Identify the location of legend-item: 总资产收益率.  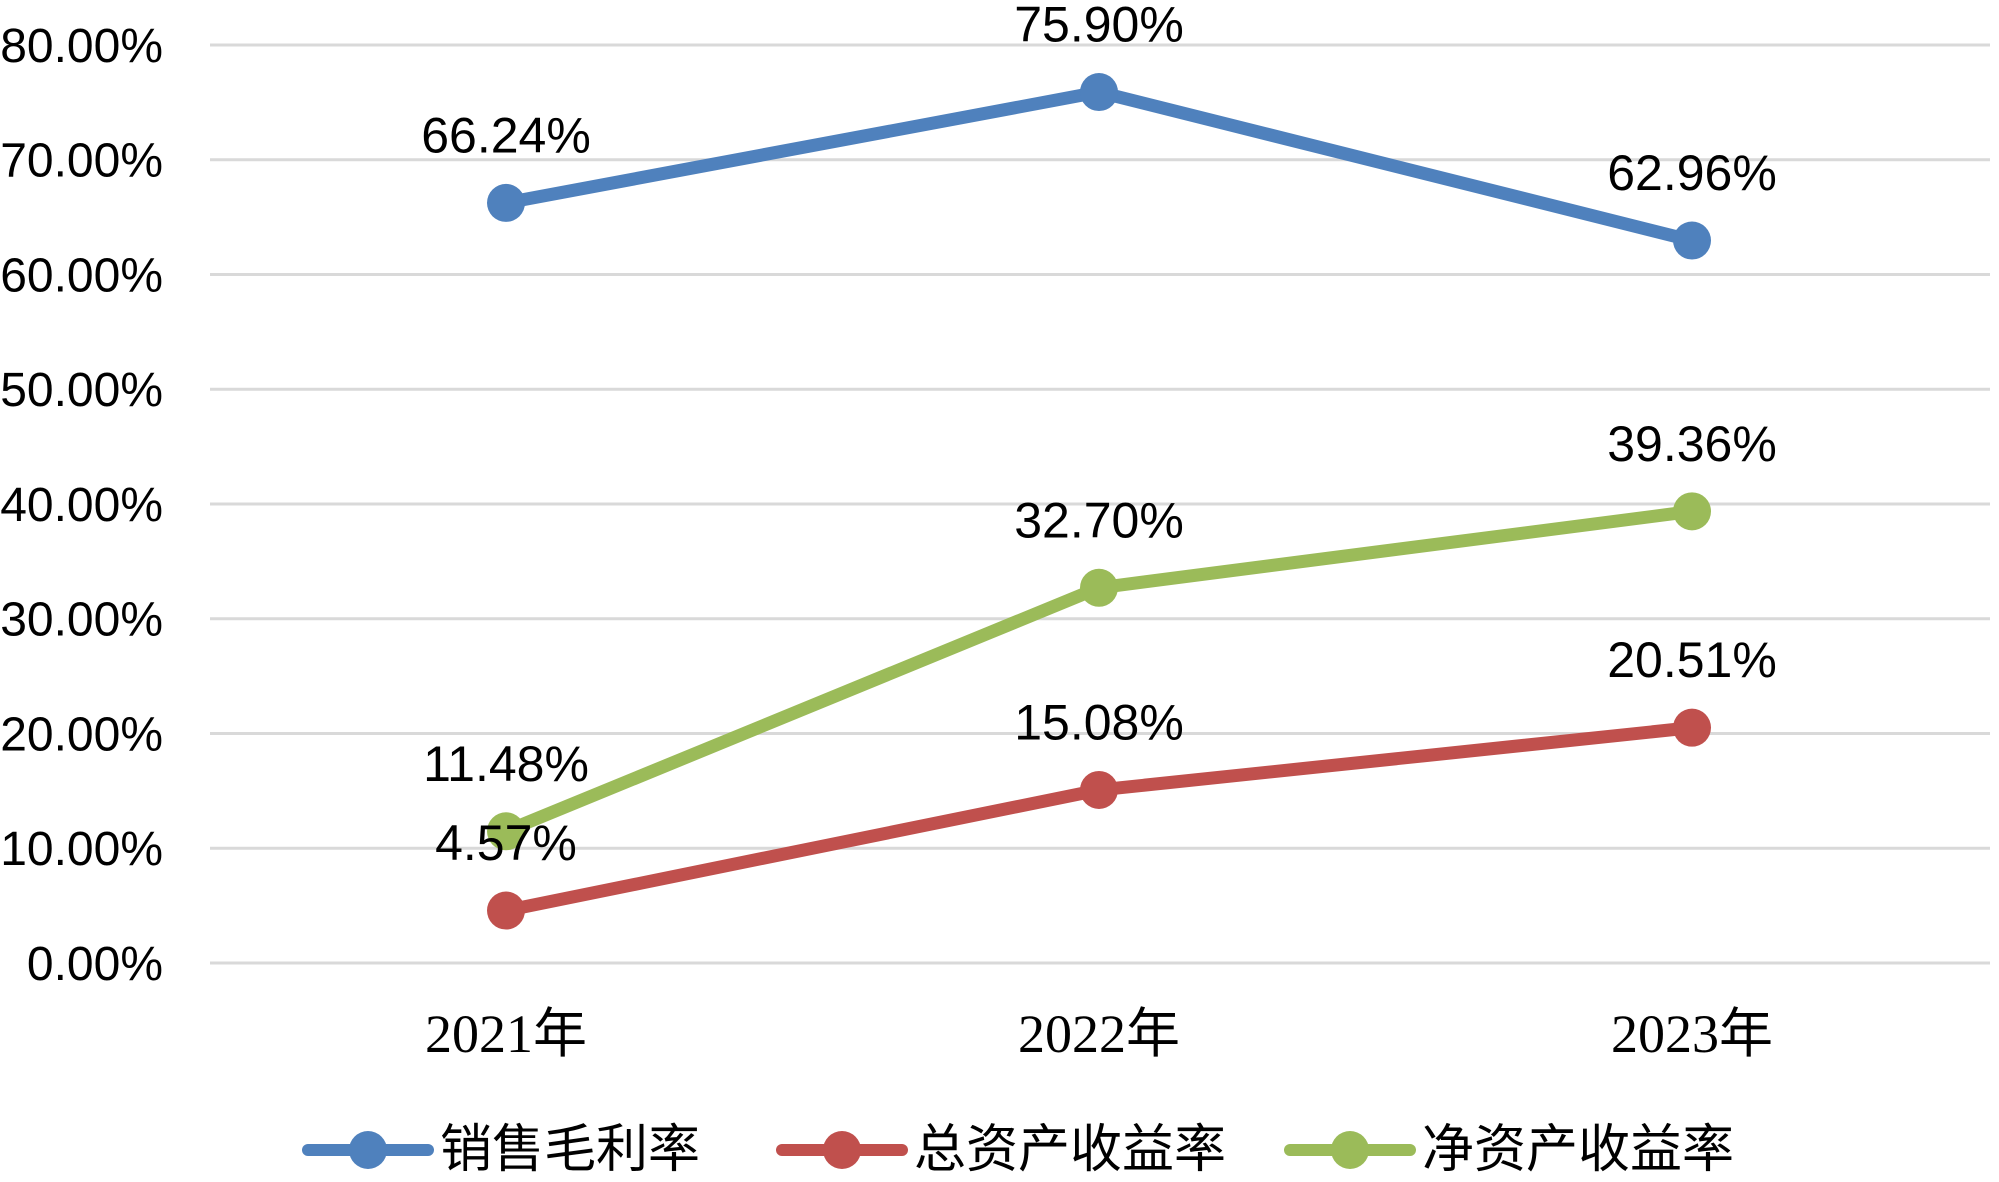
(1001, 1150).